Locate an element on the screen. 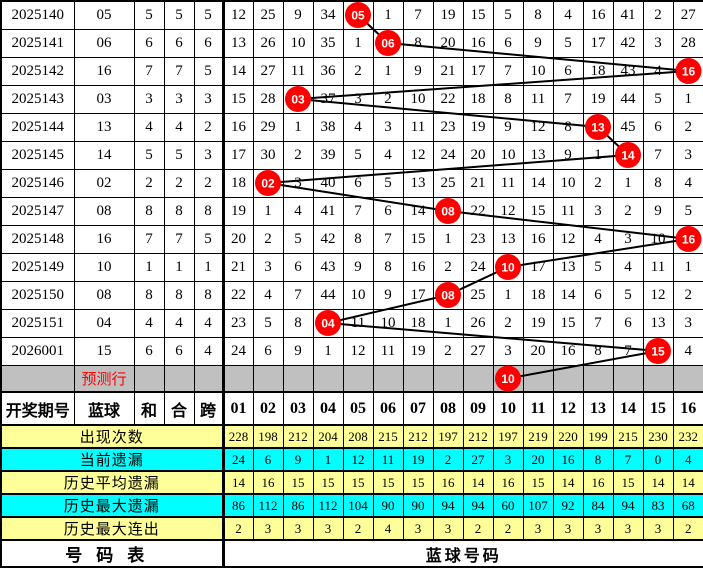  stats-value-cell: 16 is located at coordinates (598, 482).